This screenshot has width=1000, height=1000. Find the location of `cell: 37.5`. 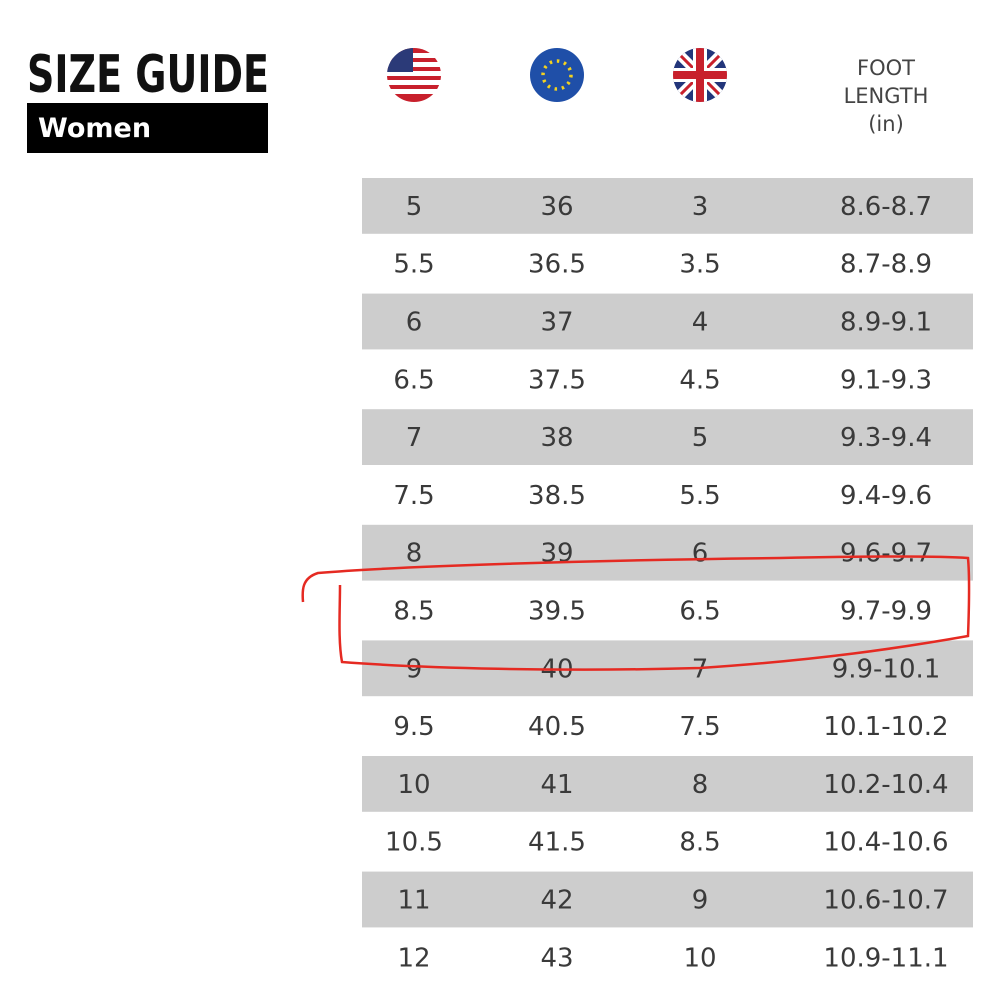

cell: 37.5 is located at coordinates (557, 380).